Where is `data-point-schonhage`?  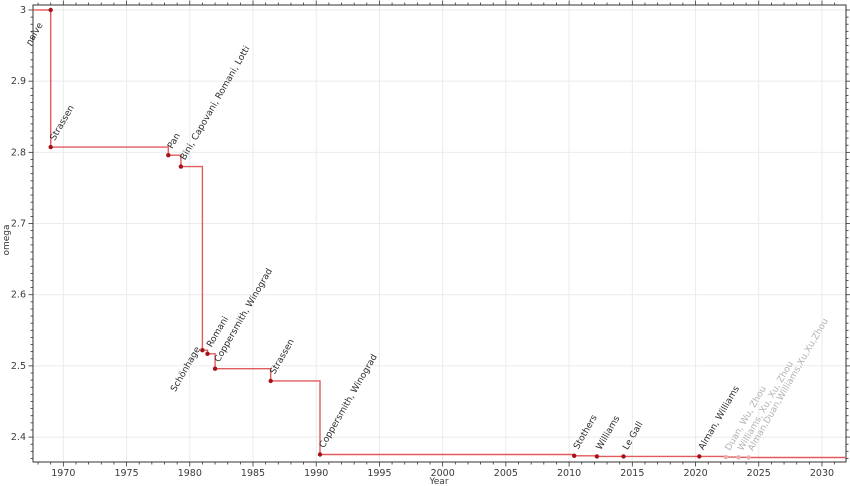
data-point-schonhage is located at coordinates (202, 350).